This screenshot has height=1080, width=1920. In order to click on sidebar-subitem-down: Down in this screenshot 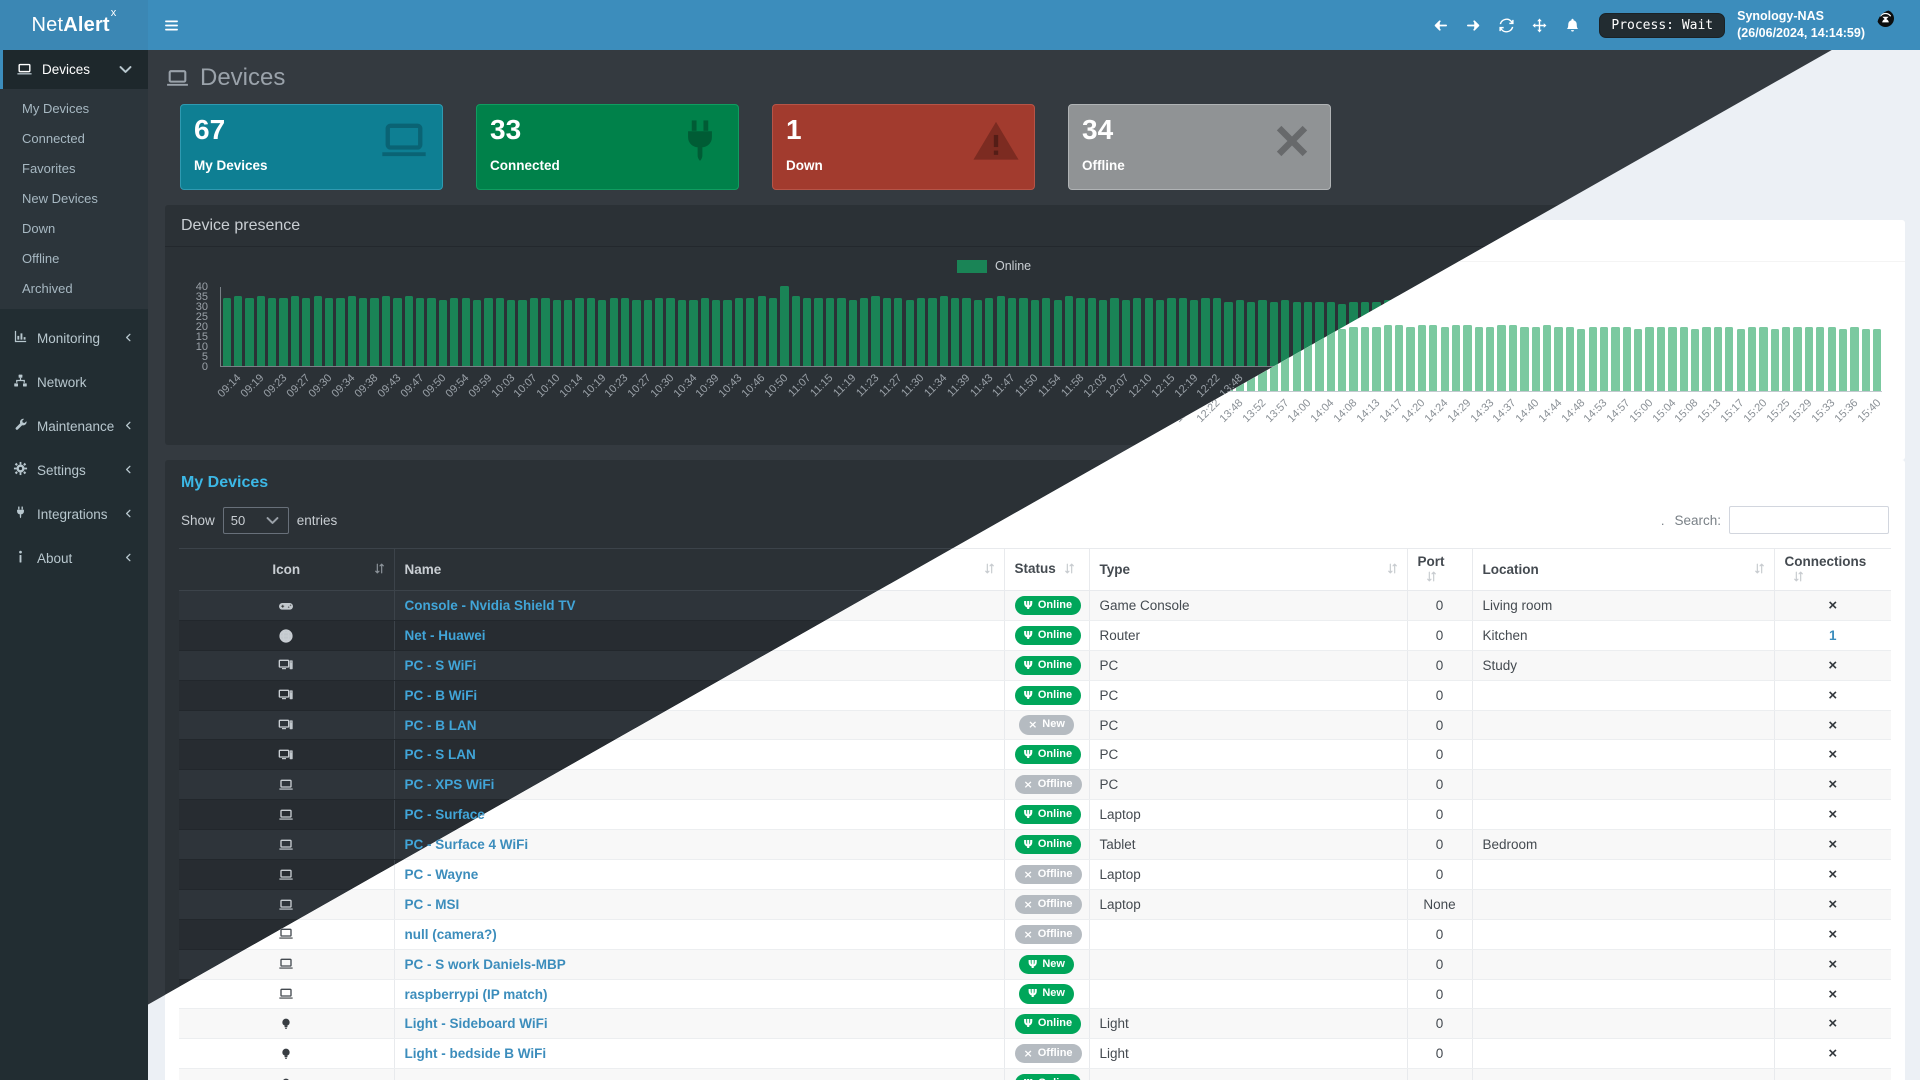, I will do `click(39, 228)`.